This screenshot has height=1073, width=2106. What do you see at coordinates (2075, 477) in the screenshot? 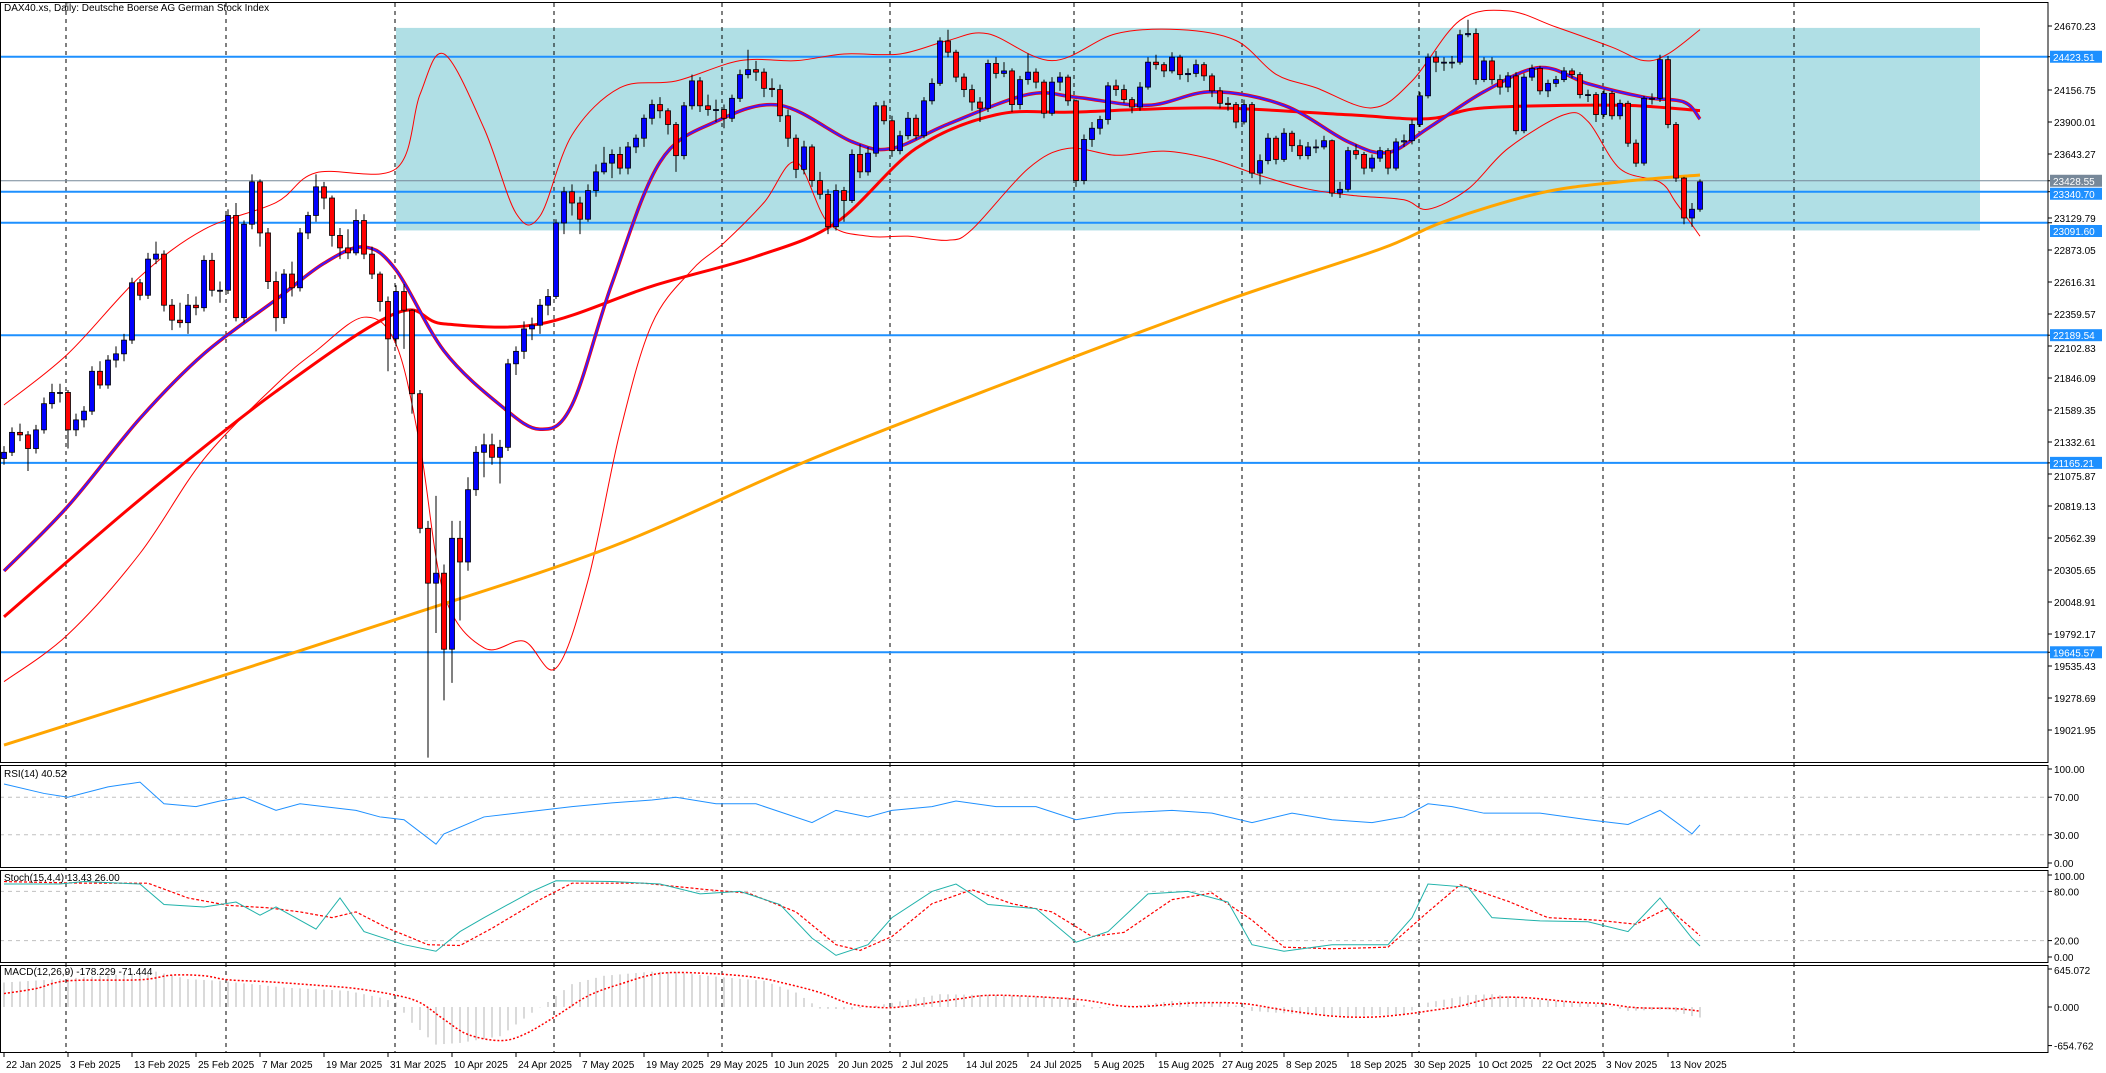
I see `price-tick-label: 21075.87` at bounding box center [2075, 477].